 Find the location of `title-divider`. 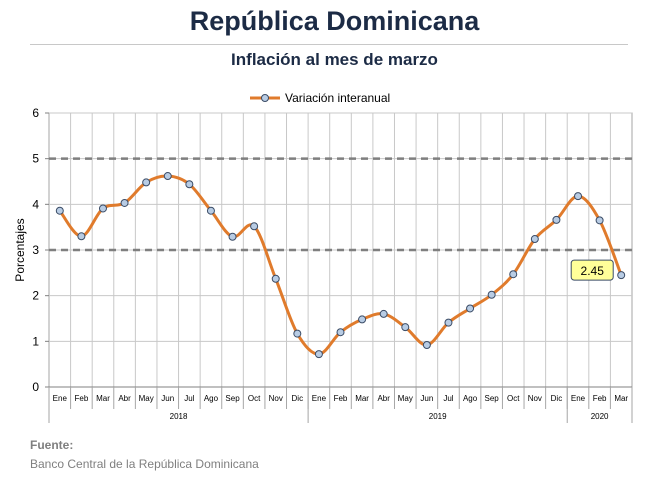

title-divider is located at coordinates (329, 44).